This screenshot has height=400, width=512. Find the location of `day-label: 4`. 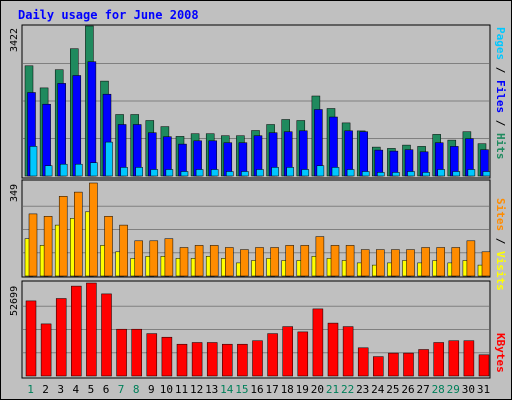

day-label: 4 is located at coordinates (75, 389).